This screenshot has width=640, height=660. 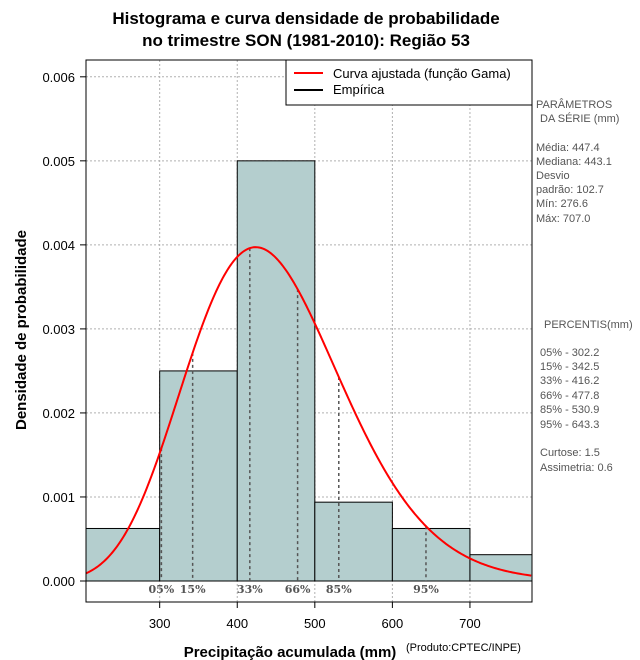 I want to click on x-tick-label-400: 400, so click(x=237, y=623).